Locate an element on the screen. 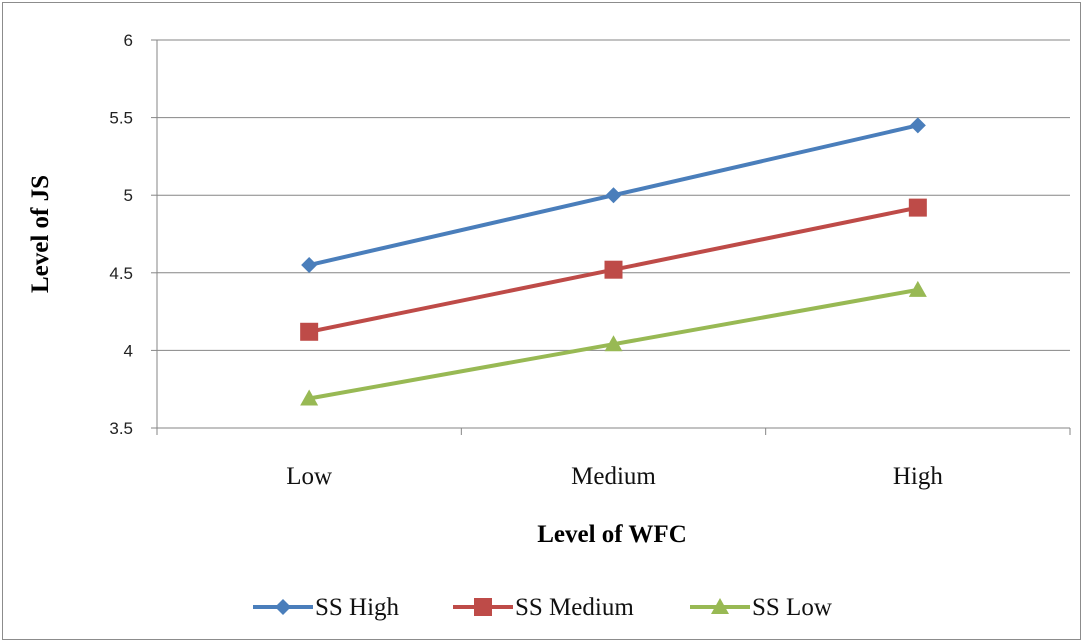 This screenshot has height=644, width=1085. x-axis-title: Level of WFC is located at coordinates (612, 534).